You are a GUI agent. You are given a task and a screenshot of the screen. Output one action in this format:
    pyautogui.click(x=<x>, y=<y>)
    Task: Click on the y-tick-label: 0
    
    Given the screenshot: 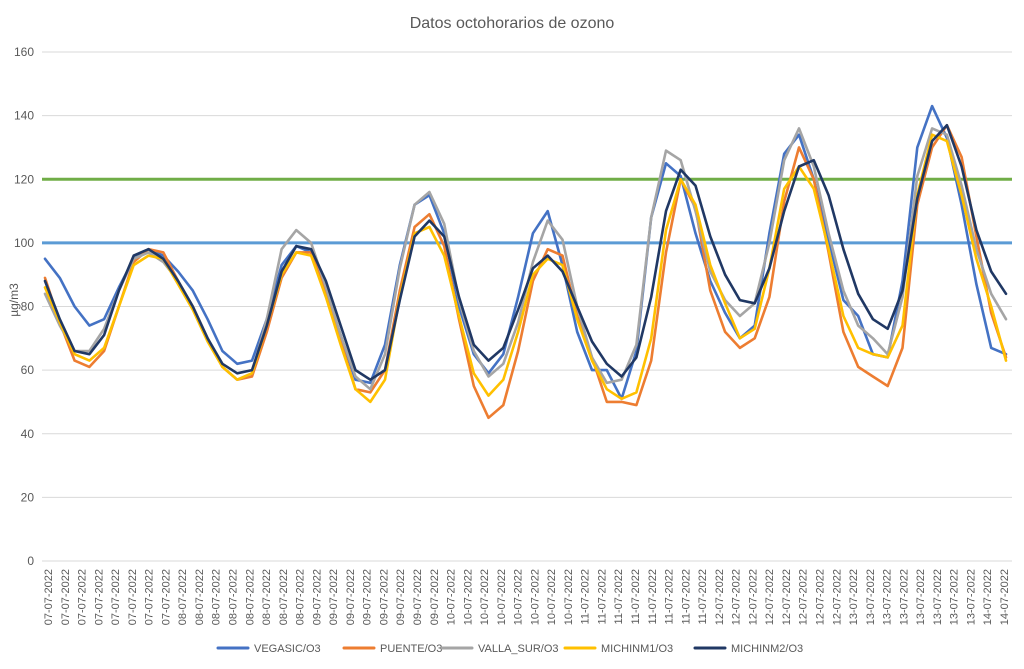 What is the action you would take?
    pyautogui.click(x=30, y=561)
    